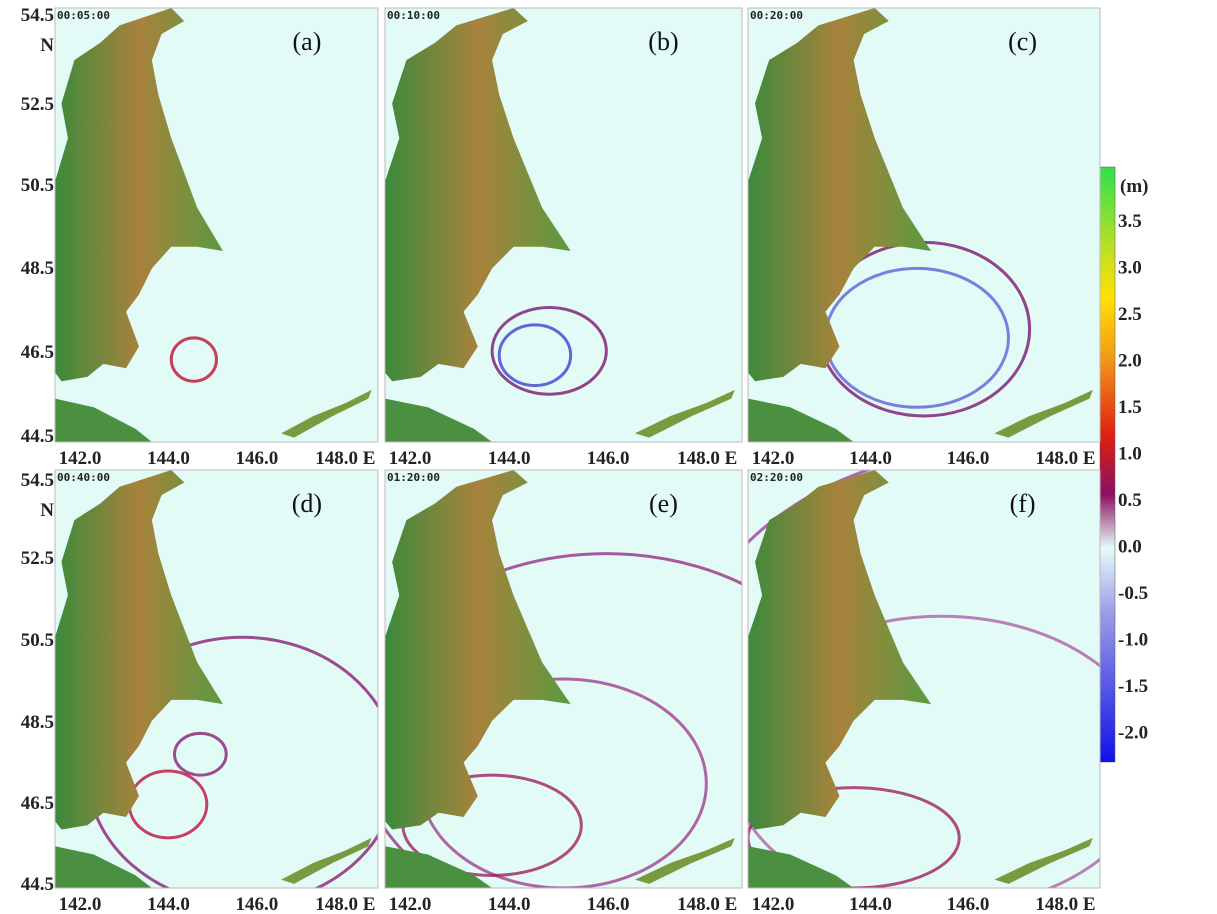 This screenshot has height=914, width=1217. Describe the element at coordinates (1130, 314) in the screenshot. I see `colorbar-label: 2.5` at that location.